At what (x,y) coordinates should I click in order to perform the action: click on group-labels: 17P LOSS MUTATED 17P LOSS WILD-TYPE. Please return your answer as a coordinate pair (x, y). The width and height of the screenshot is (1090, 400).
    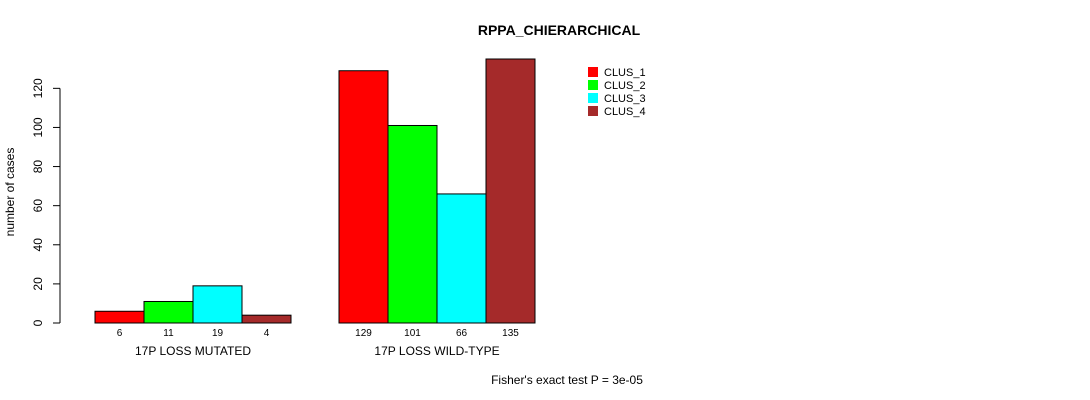
    Looking at the image, I should click on (317, 351).